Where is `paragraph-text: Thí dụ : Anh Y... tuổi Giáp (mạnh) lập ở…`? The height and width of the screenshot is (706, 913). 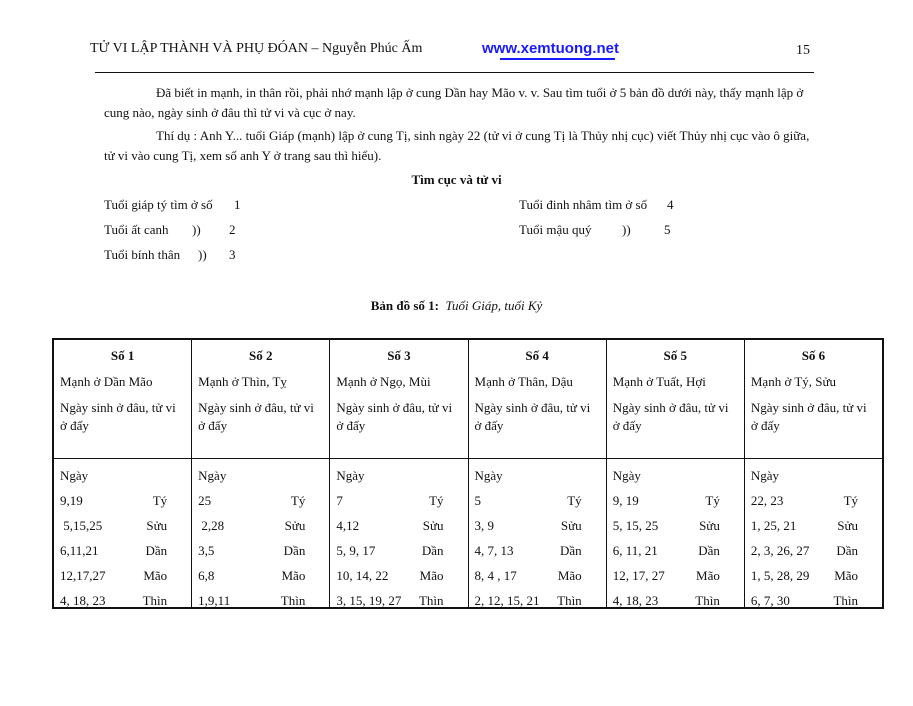
paragraph-text: Thí dụ : Anh Y... tuổi Giáp (mạnh) lập ở… is located at coordinates (457, 145).